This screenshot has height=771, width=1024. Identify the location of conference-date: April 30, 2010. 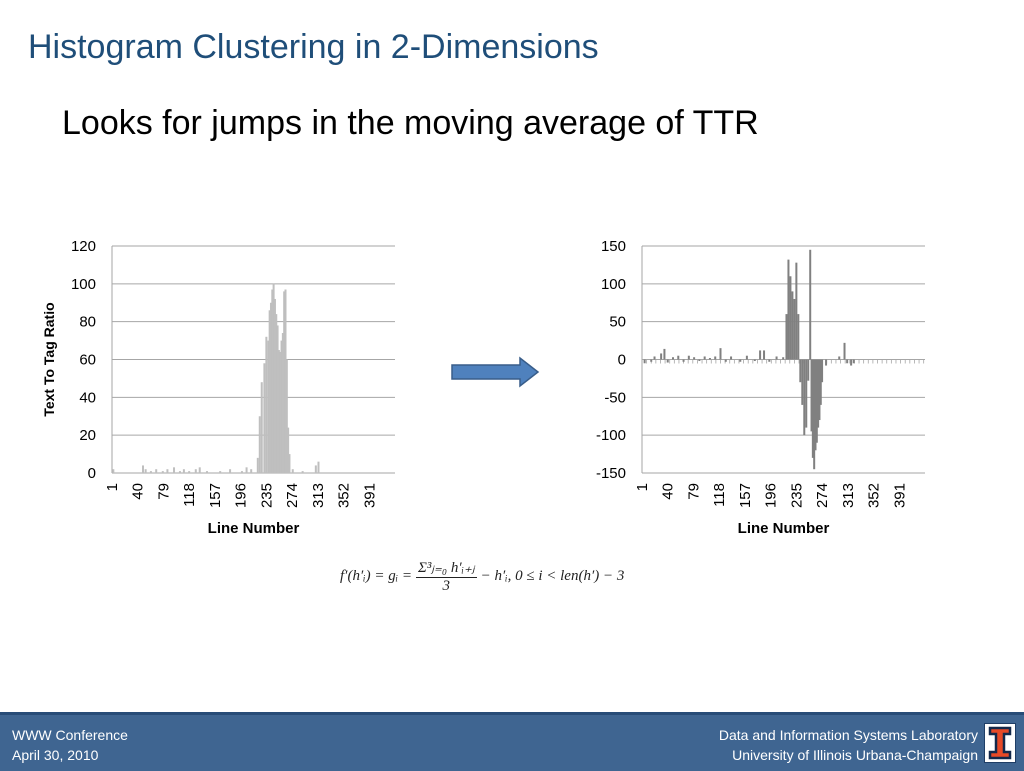
(55, 755).